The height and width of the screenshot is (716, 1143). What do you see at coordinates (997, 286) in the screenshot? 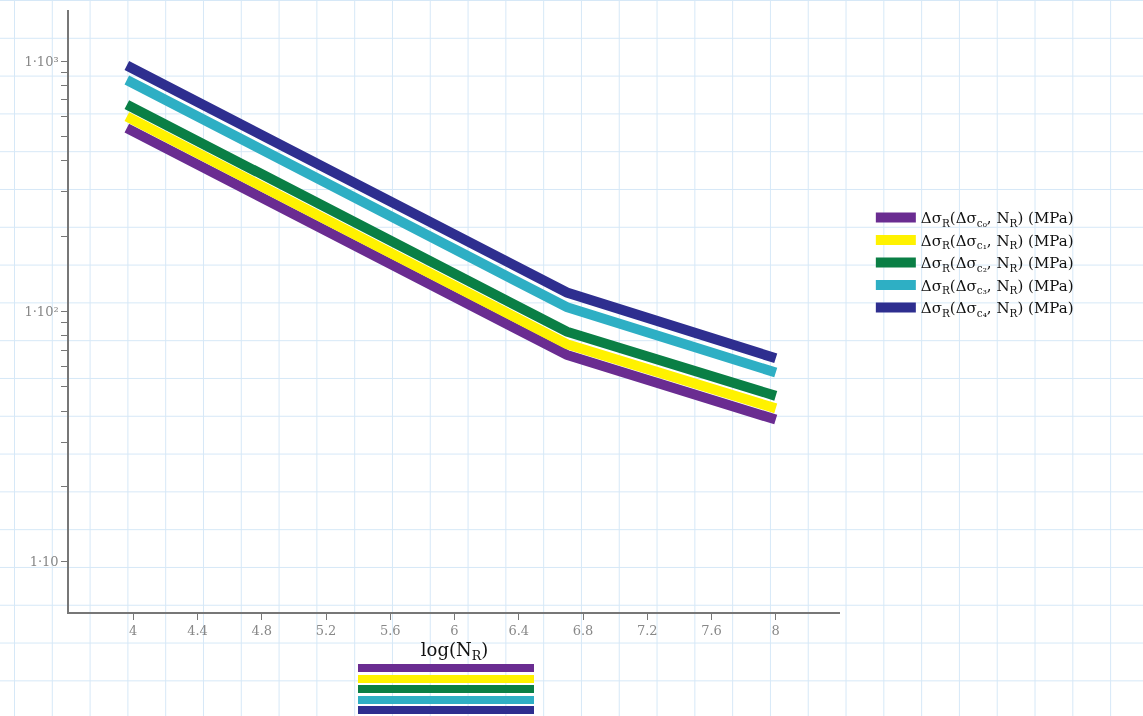
I see `legend-label: Δσ$_{R}$(Δσ$_{c₃}$, N$_{R}$) (MPa)` at bounding box center [997, 286].